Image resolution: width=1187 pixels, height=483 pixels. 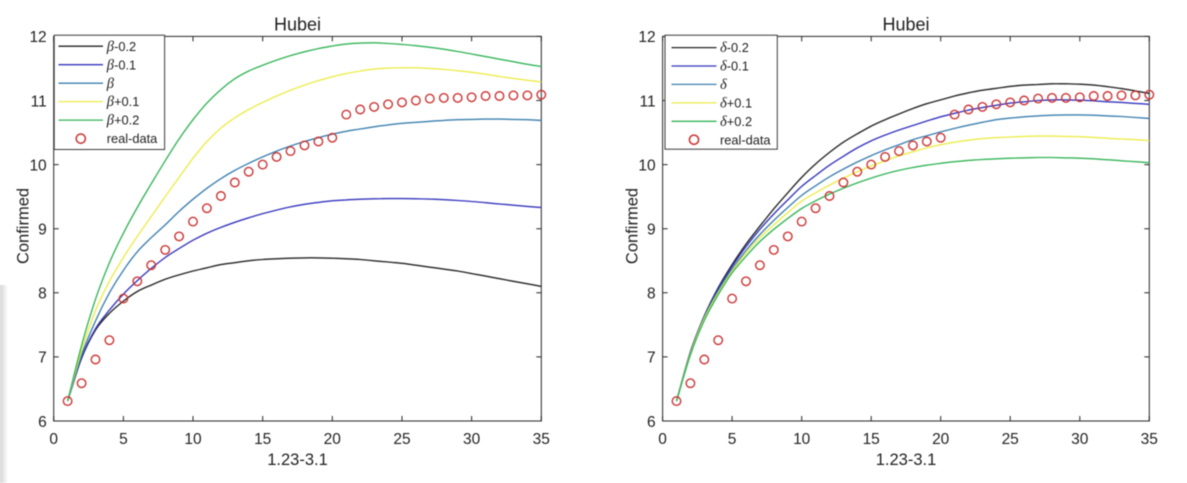 I want to click on svg-text: β-0.1, so click(x=121, y=65).